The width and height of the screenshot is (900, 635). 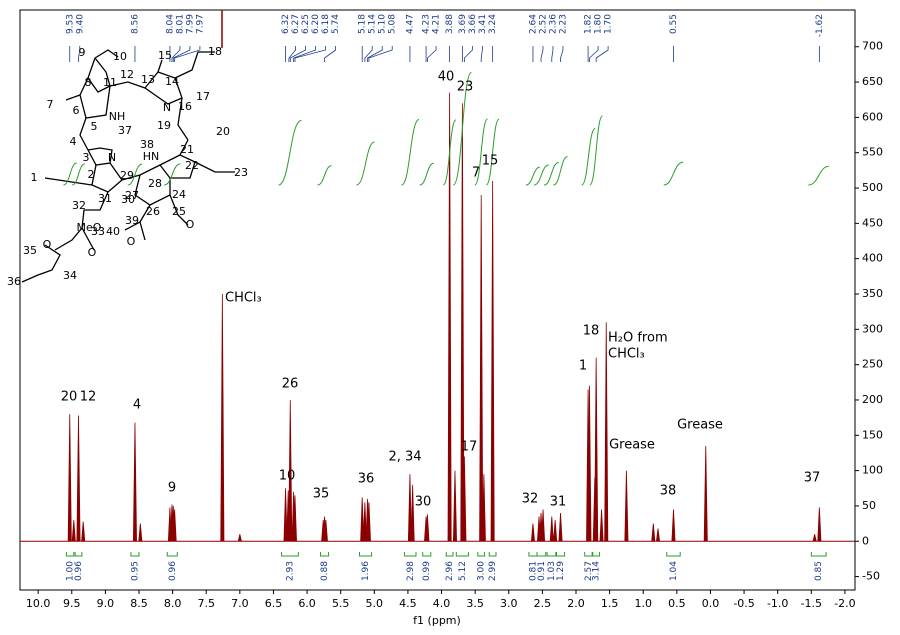 What do you see at coordinates (241, 172) in the screenshot?
I see `atom-label: 23` at bounding box center [241, 172].